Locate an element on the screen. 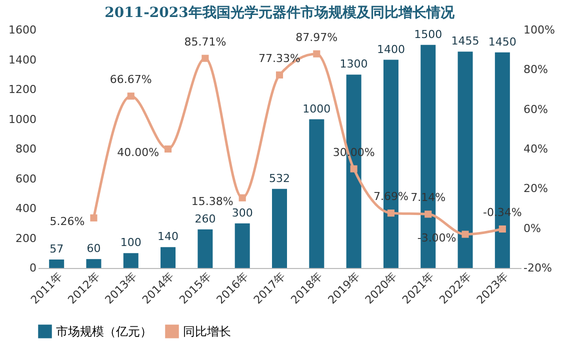 Image resolution: width=563 pixels, height=347 pixels. data-label: 15.38% is located at coordinates (212, 201).